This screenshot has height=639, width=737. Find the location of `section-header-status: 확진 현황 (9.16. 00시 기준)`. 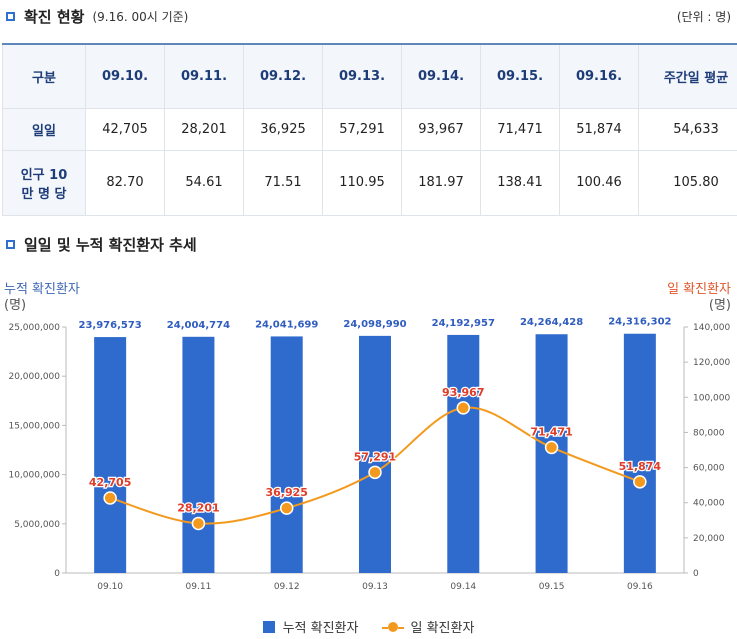

section-header-status: 확진 현황 (9.16. 00시 기준) is located at coordinates (97, 16).